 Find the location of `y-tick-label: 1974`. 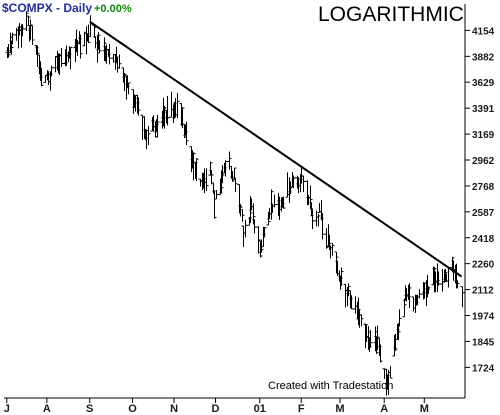

y-tick-label: 1974 is located at coordinates (483, 317).